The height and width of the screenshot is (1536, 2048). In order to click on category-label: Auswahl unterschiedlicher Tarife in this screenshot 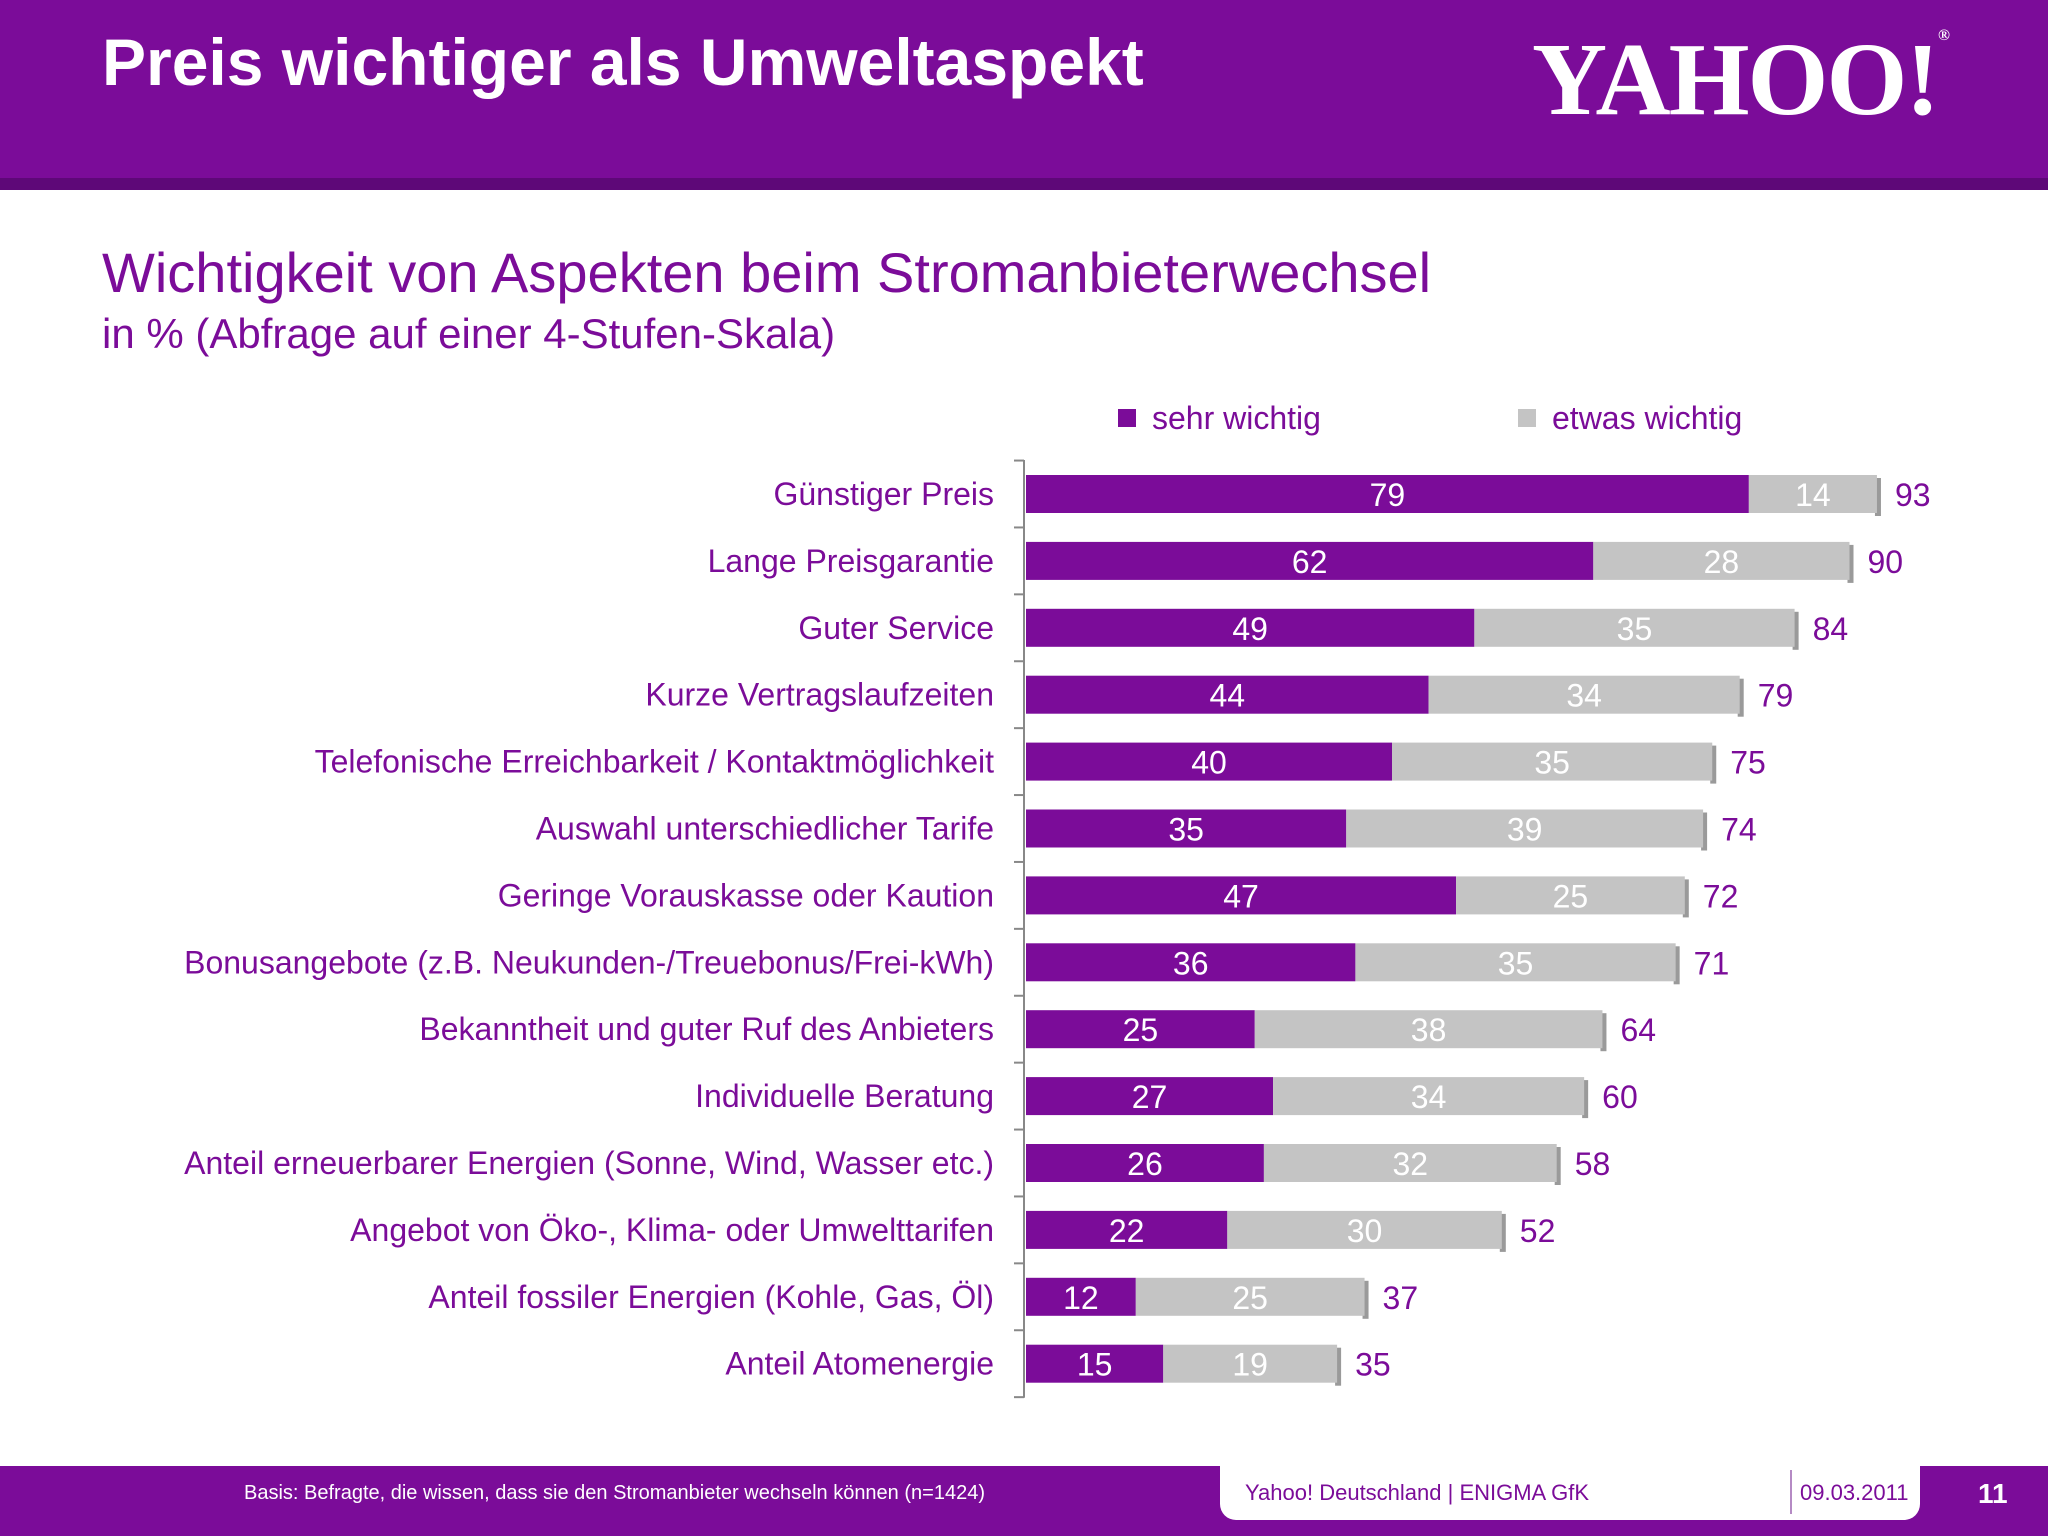, I will do `click(765, 829)`.